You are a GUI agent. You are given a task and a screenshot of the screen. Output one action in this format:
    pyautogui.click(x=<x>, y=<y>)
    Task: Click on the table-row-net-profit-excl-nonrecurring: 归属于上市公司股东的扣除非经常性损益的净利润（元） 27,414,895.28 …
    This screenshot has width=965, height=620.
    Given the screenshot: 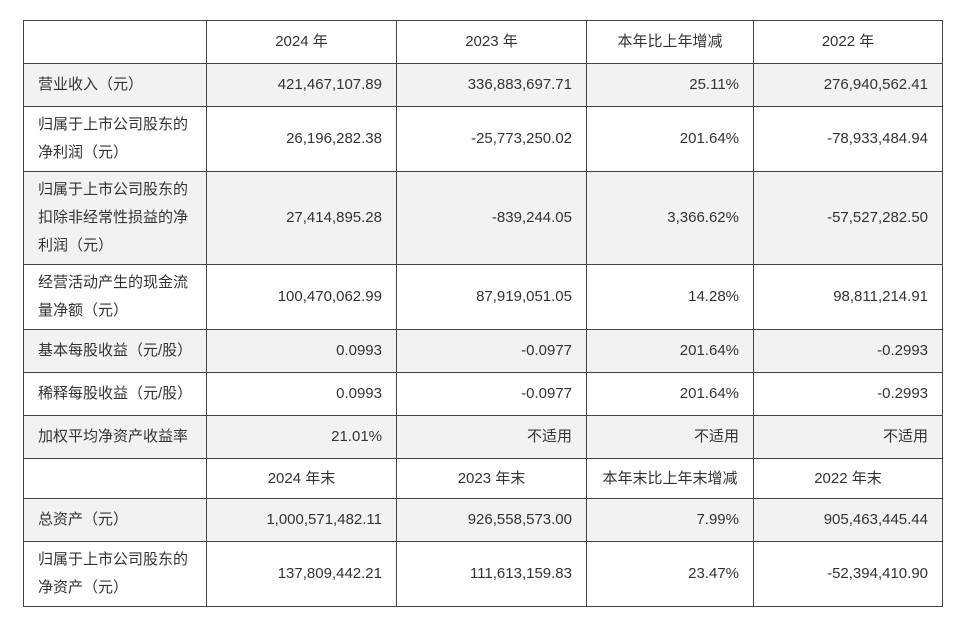 What is the action you would take?
    pyautogui.click(x=483, y=218)
    